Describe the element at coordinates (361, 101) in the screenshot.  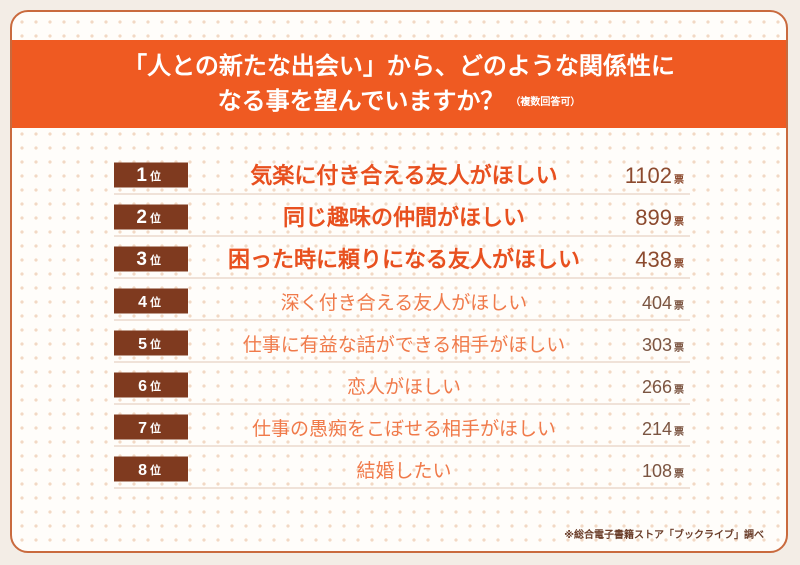
I see `title-line-2-text: なる事を望んでいますか？` at that location.